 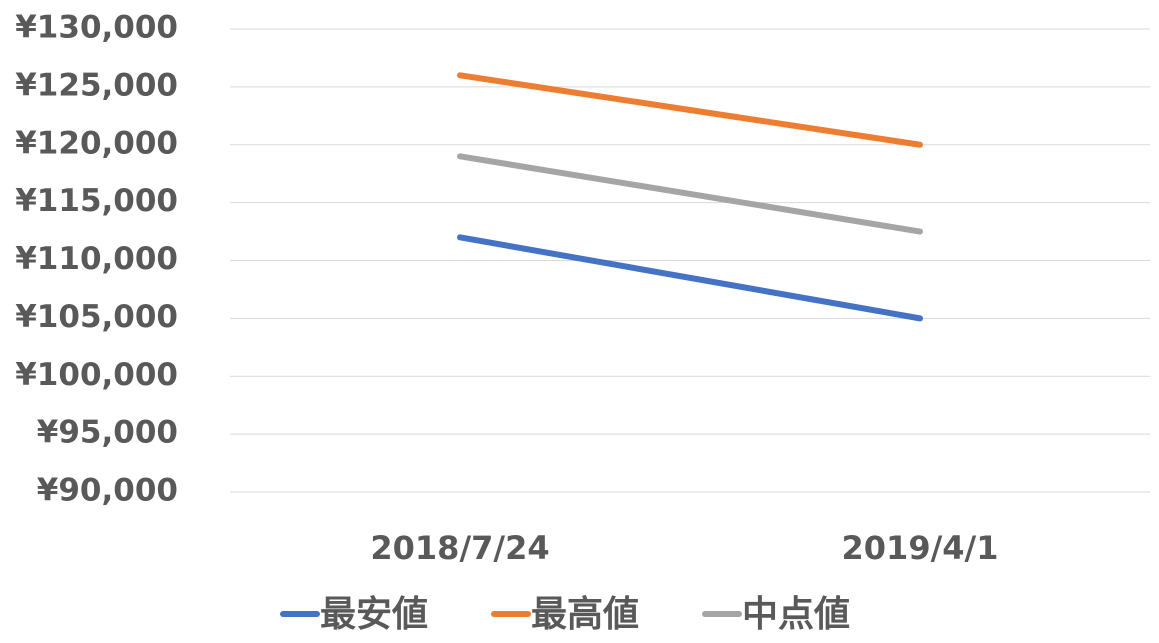 I want to click on y-tick-label: ¥120,000, so click(x=96, y=143).